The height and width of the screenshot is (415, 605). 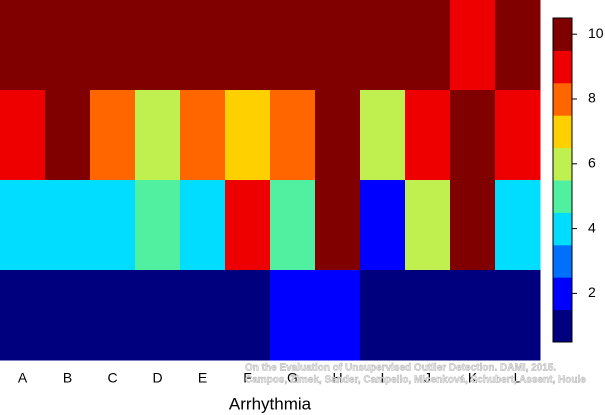 I want to click on x-tick-label: H, so click(x=337, y=378).